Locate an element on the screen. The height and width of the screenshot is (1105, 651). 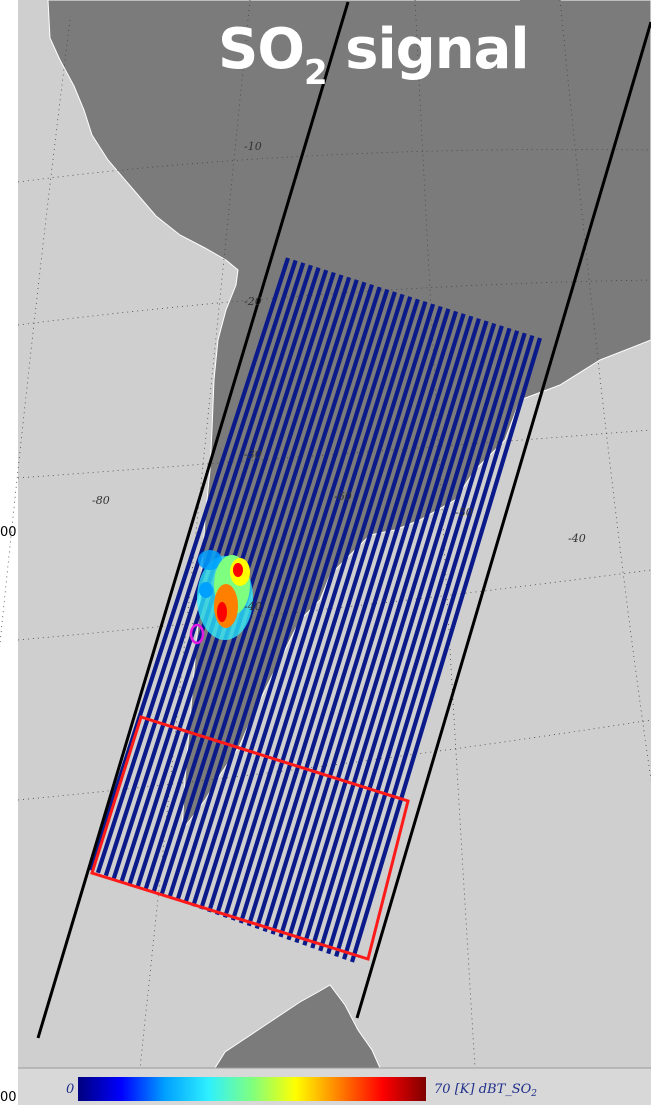
lon-label-40: -40 is located at coordinates (577, 538).